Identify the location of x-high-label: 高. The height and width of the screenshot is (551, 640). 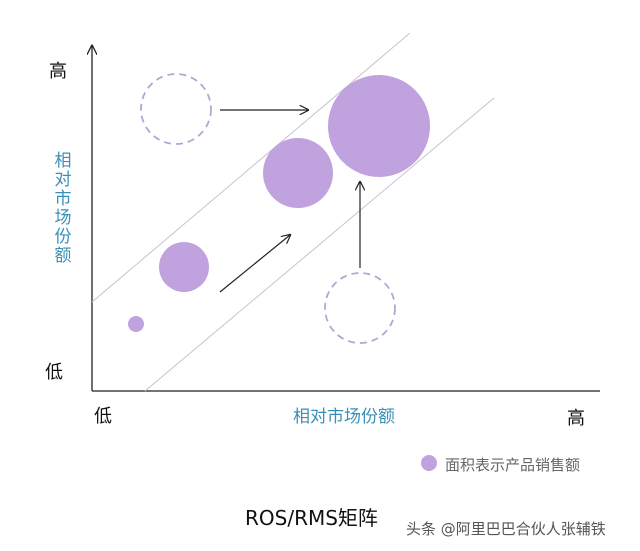
(576, 418).